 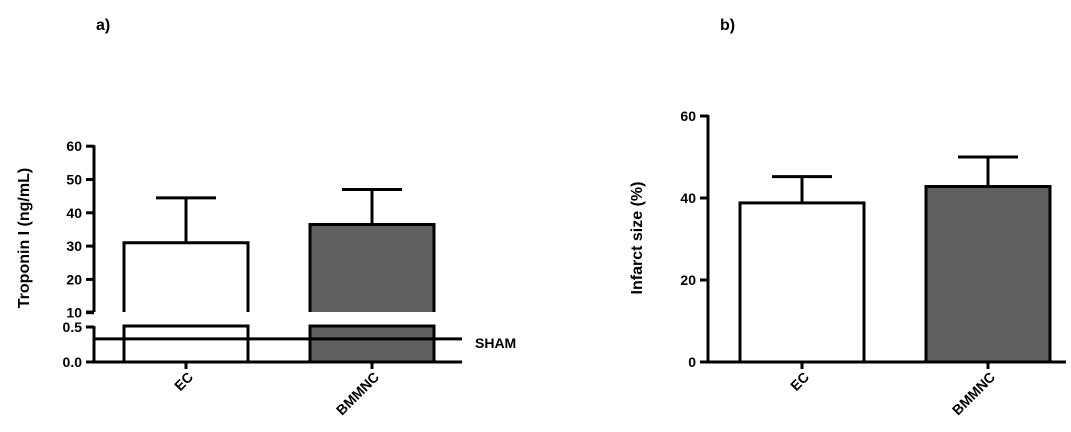 What do you see at coordinates (74, 313) in the screenshot?
I see `panel-a-y-tick-label: 10` at bounding box center [74, 313].